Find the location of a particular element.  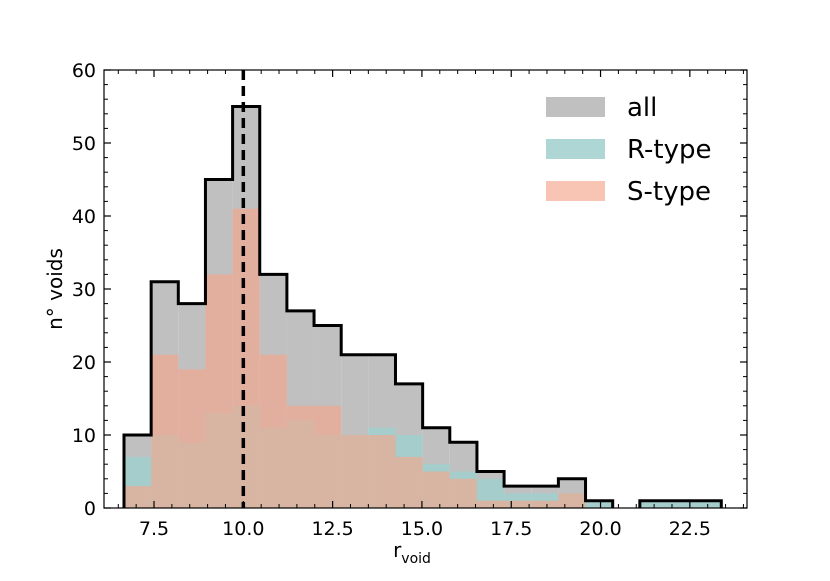

y-tick-label-5: 50 is located at coordinates (84, 144).